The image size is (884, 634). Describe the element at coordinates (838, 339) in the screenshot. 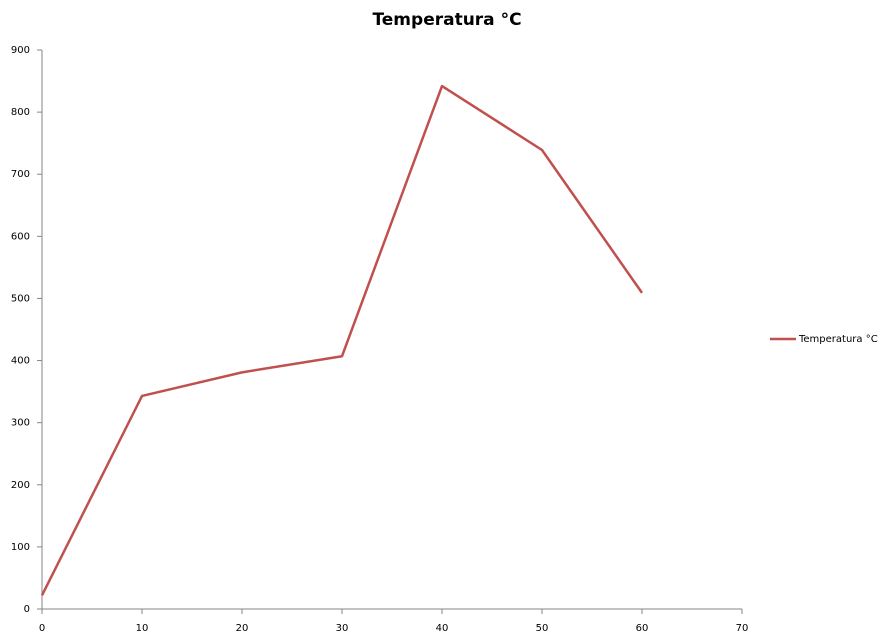

I see `legend-label: Temperatura °C` at that location.